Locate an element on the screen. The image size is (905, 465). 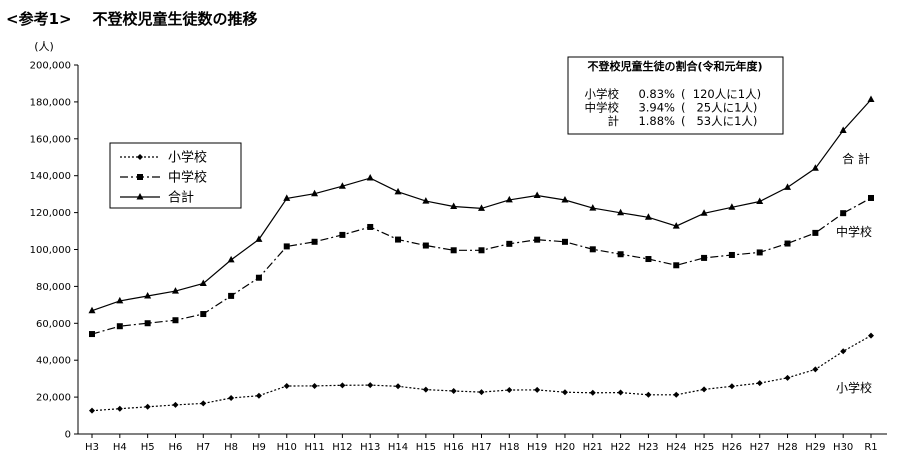
x-tick-label: H14 is located at coordinates (398, 447).